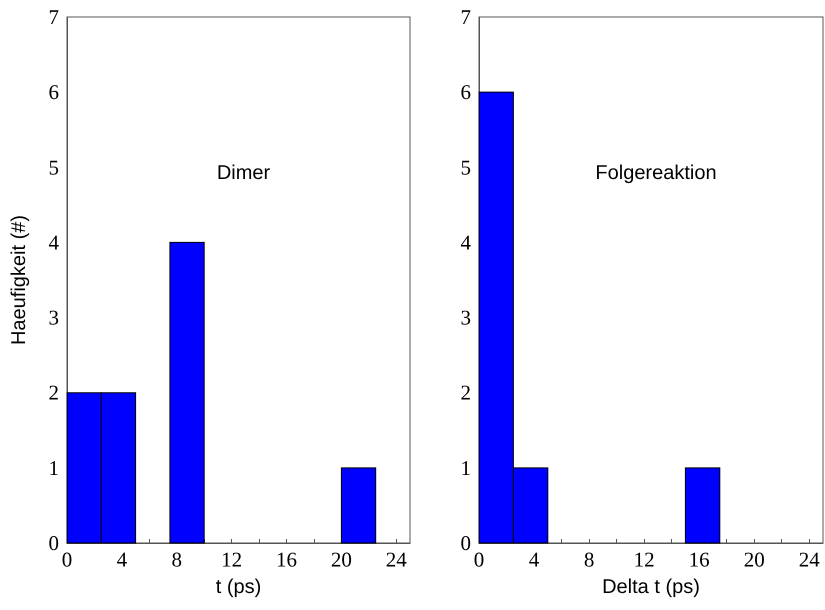  I want to click on x-axis-title: t (ps), so click(239, 587).